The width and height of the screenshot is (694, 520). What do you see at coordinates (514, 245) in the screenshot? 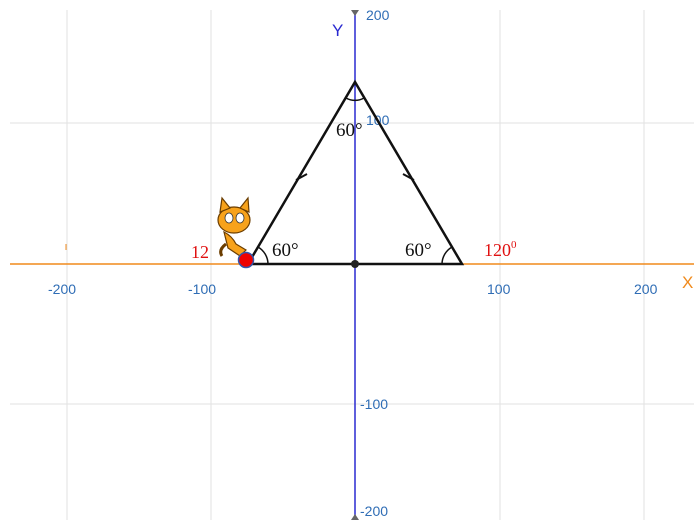
I see `annotation-superscript: 0` at bounding box center [514, 245].